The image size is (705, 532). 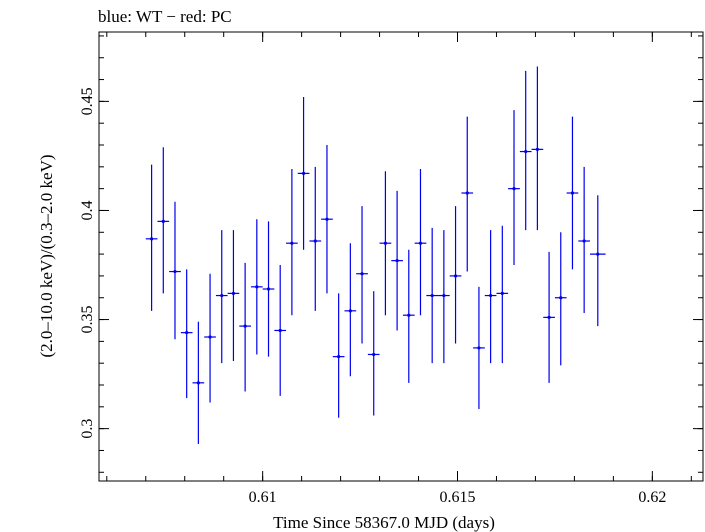 I want to click on x-tick-label: 0.61, so click(x=263, y=497).